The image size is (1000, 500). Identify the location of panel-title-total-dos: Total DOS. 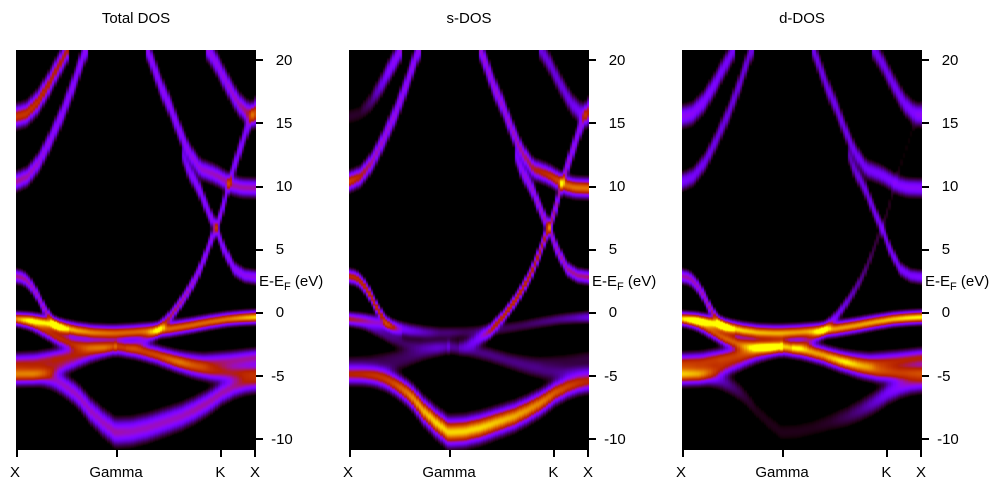
(136, 18).